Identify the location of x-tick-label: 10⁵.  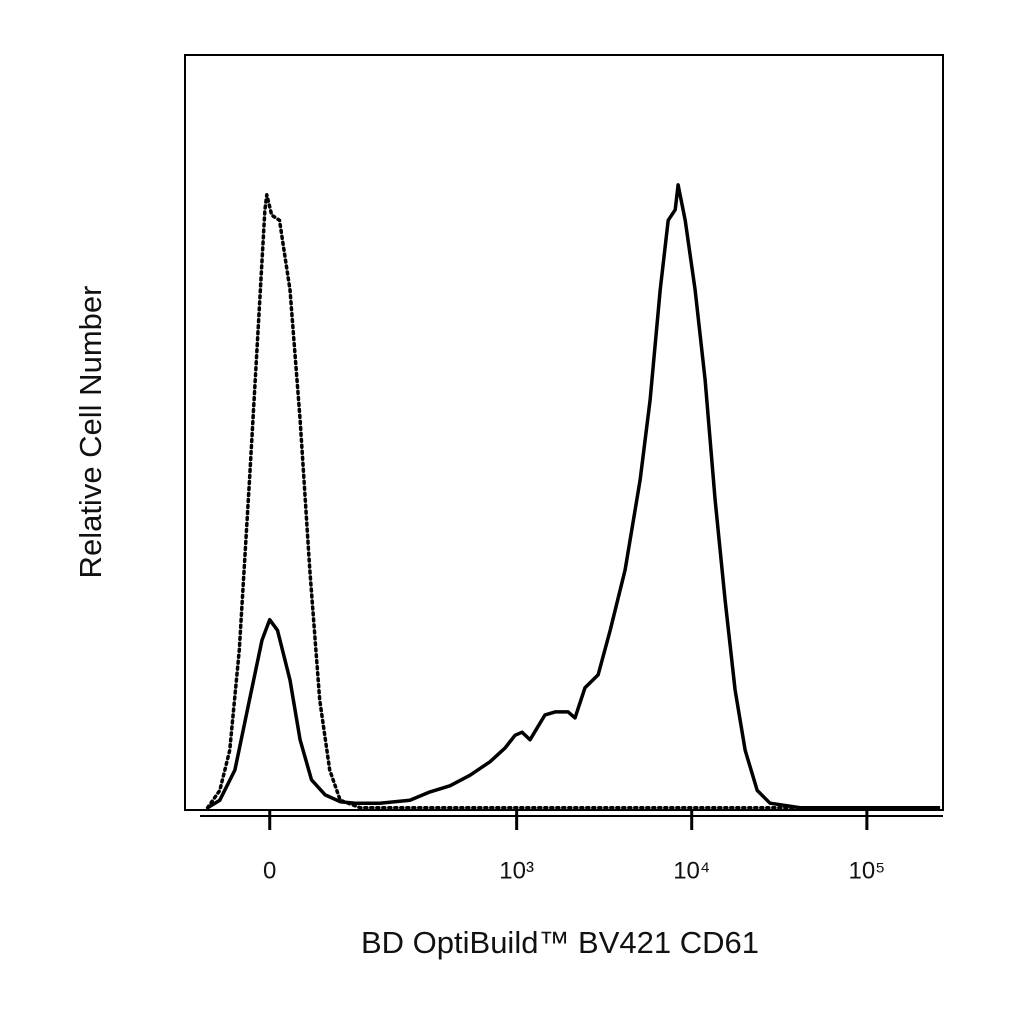
(867, 870).